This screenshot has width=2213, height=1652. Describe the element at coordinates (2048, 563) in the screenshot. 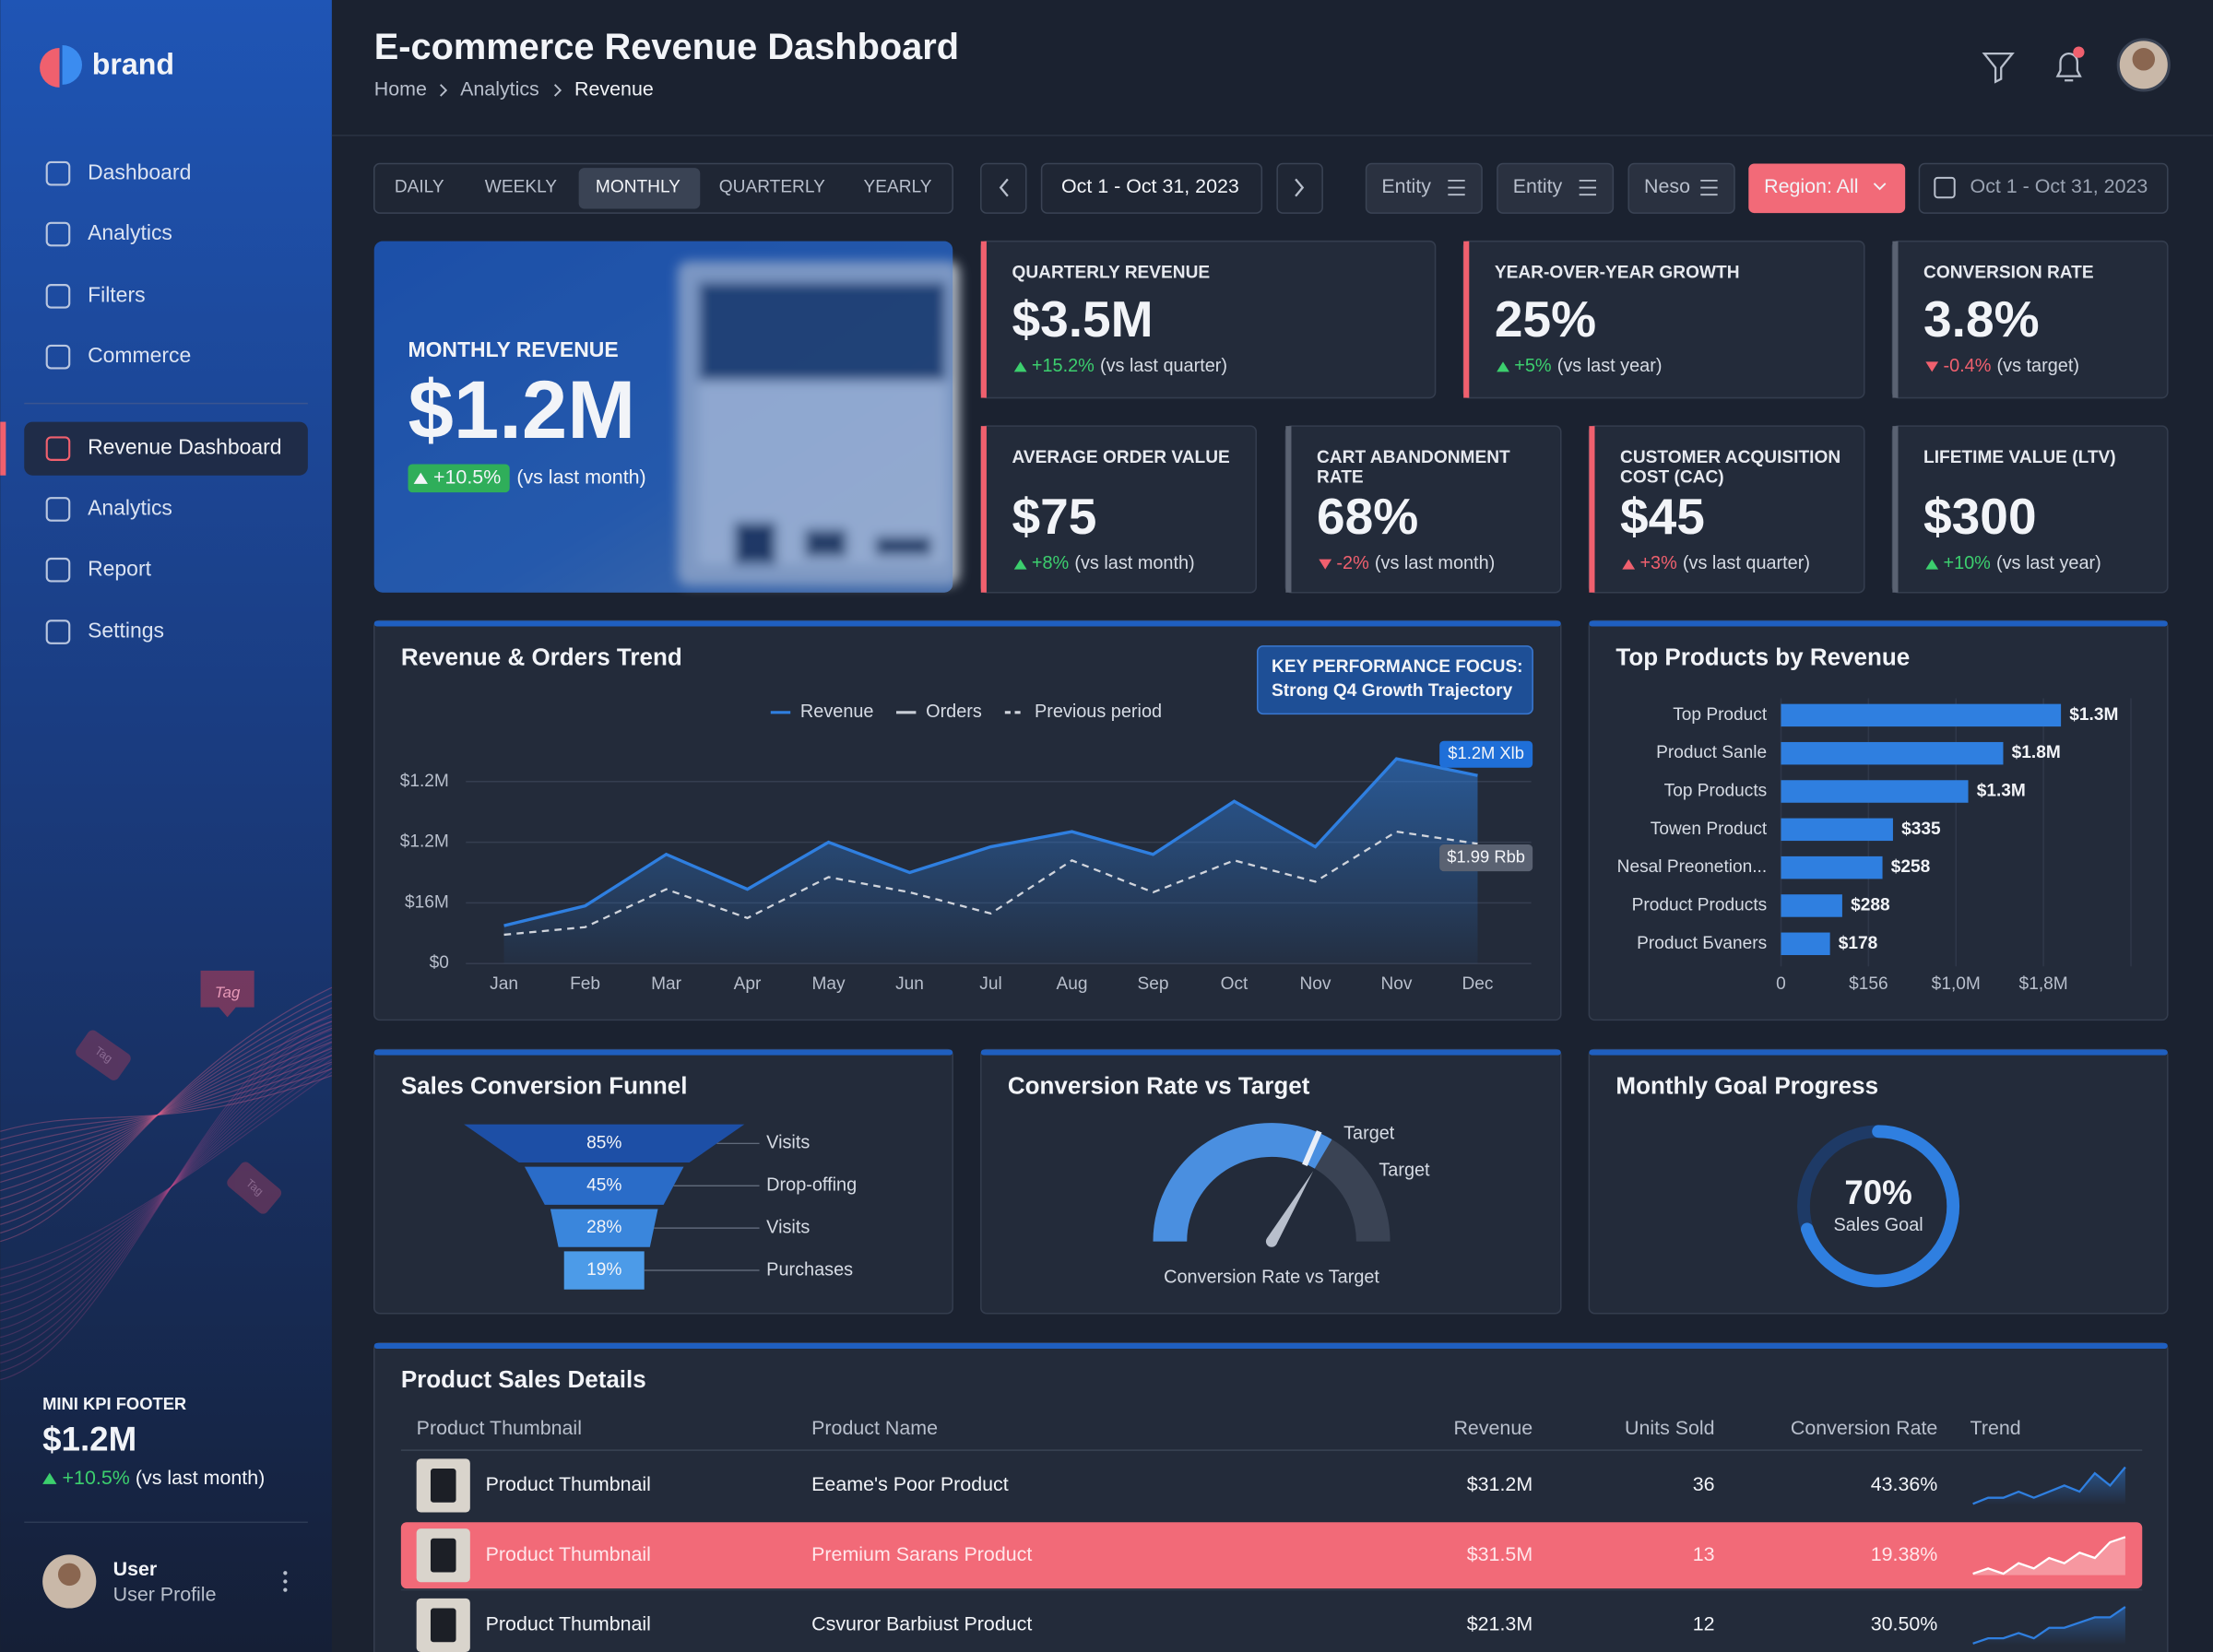

I see `note: (vs last year)` at that location.